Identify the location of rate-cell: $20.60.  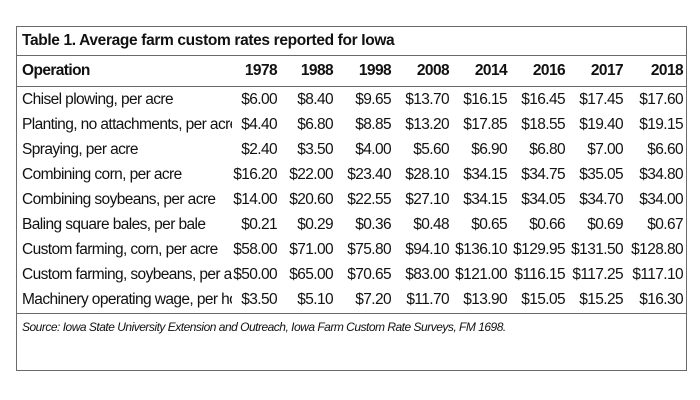
(311, 199).